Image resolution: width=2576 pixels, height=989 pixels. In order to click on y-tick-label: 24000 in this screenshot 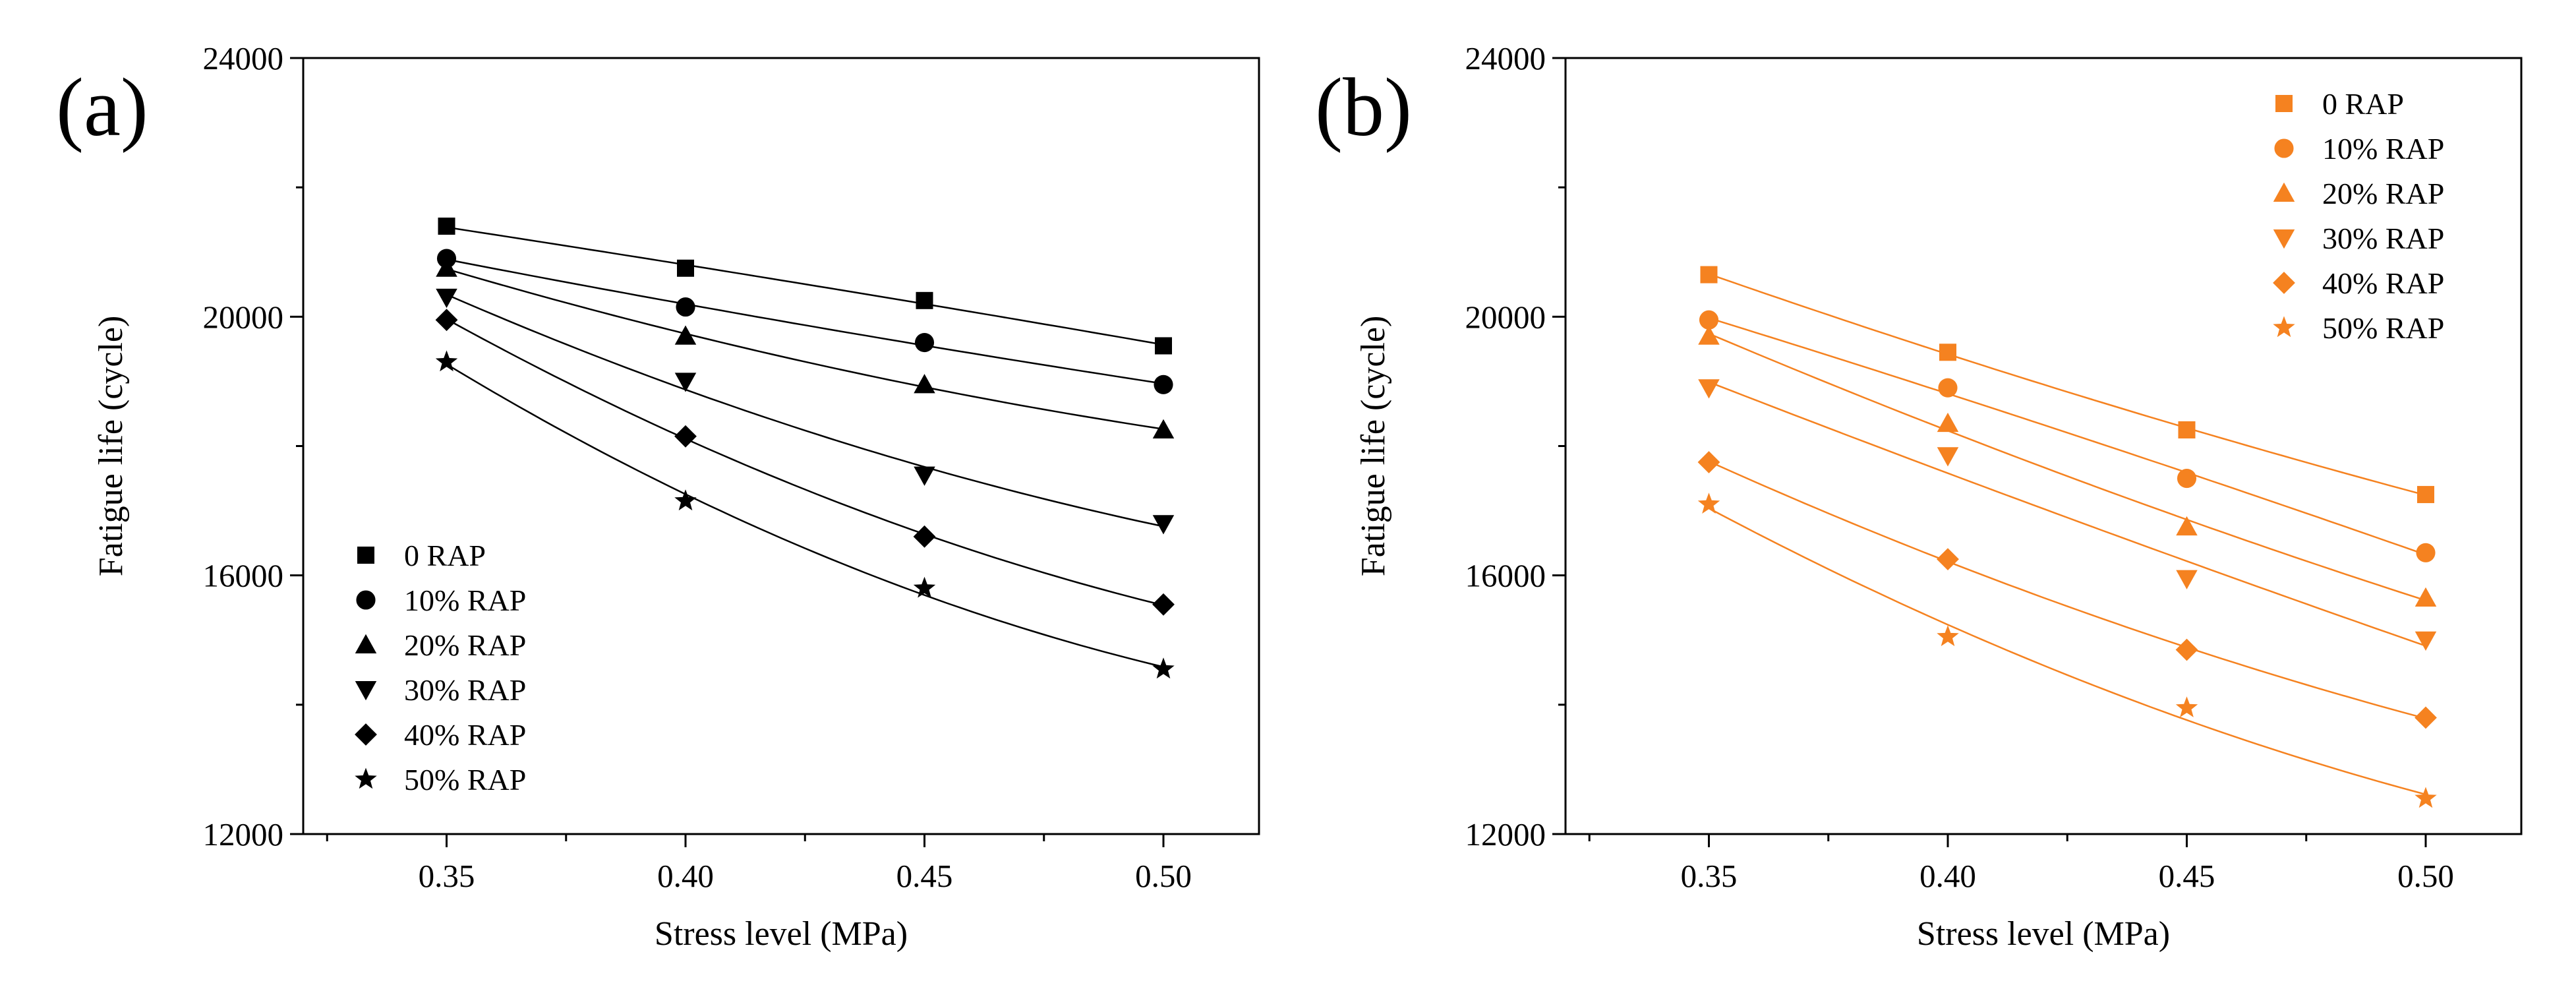, I will do `click(244, 58)`.